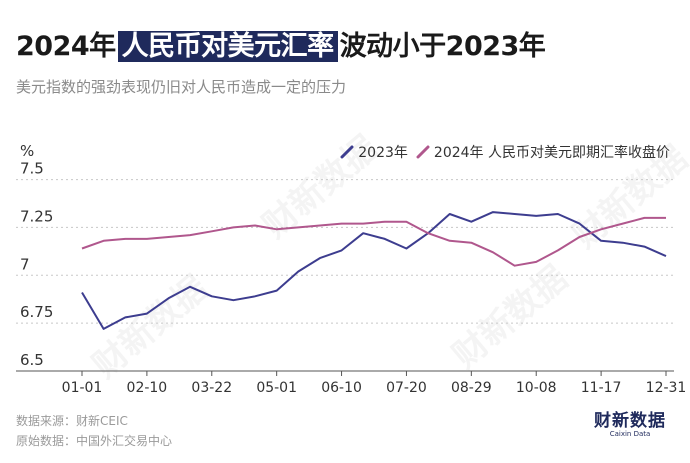 The image size is (690, 463). Describe the element at coordinates (82, 388) in the screenshot. I see `x-tick-label: 01-01` at that location.